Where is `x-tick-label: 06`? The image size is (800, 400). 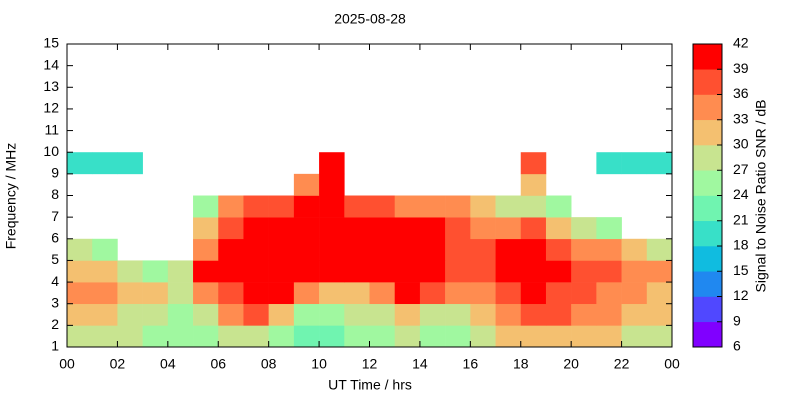 x-tick-label: 06 is located at coordinates (218, 364).